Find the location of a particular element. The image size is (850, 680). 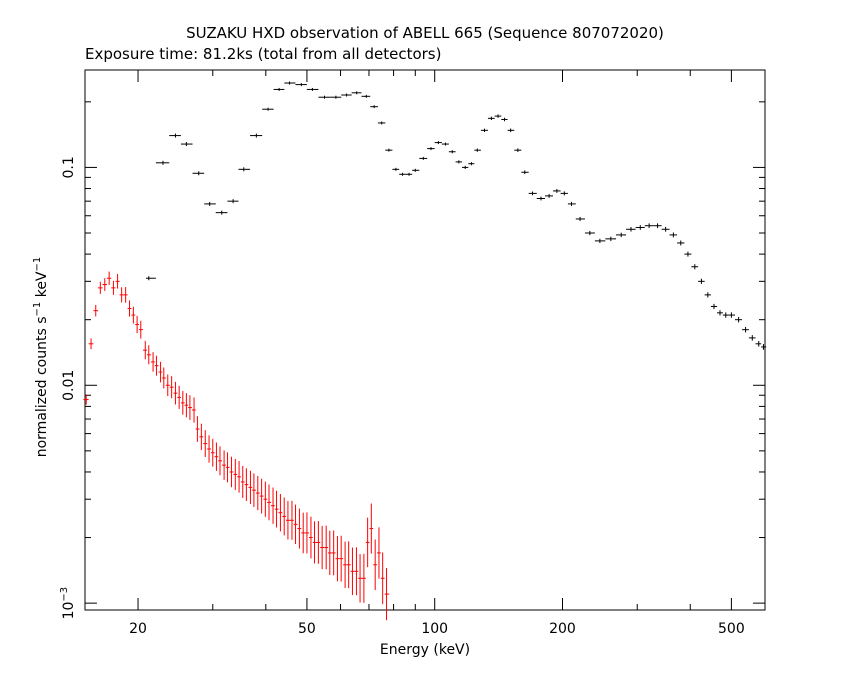

y-axis-label-exp2: −1 is located at coordinates (37, 264).